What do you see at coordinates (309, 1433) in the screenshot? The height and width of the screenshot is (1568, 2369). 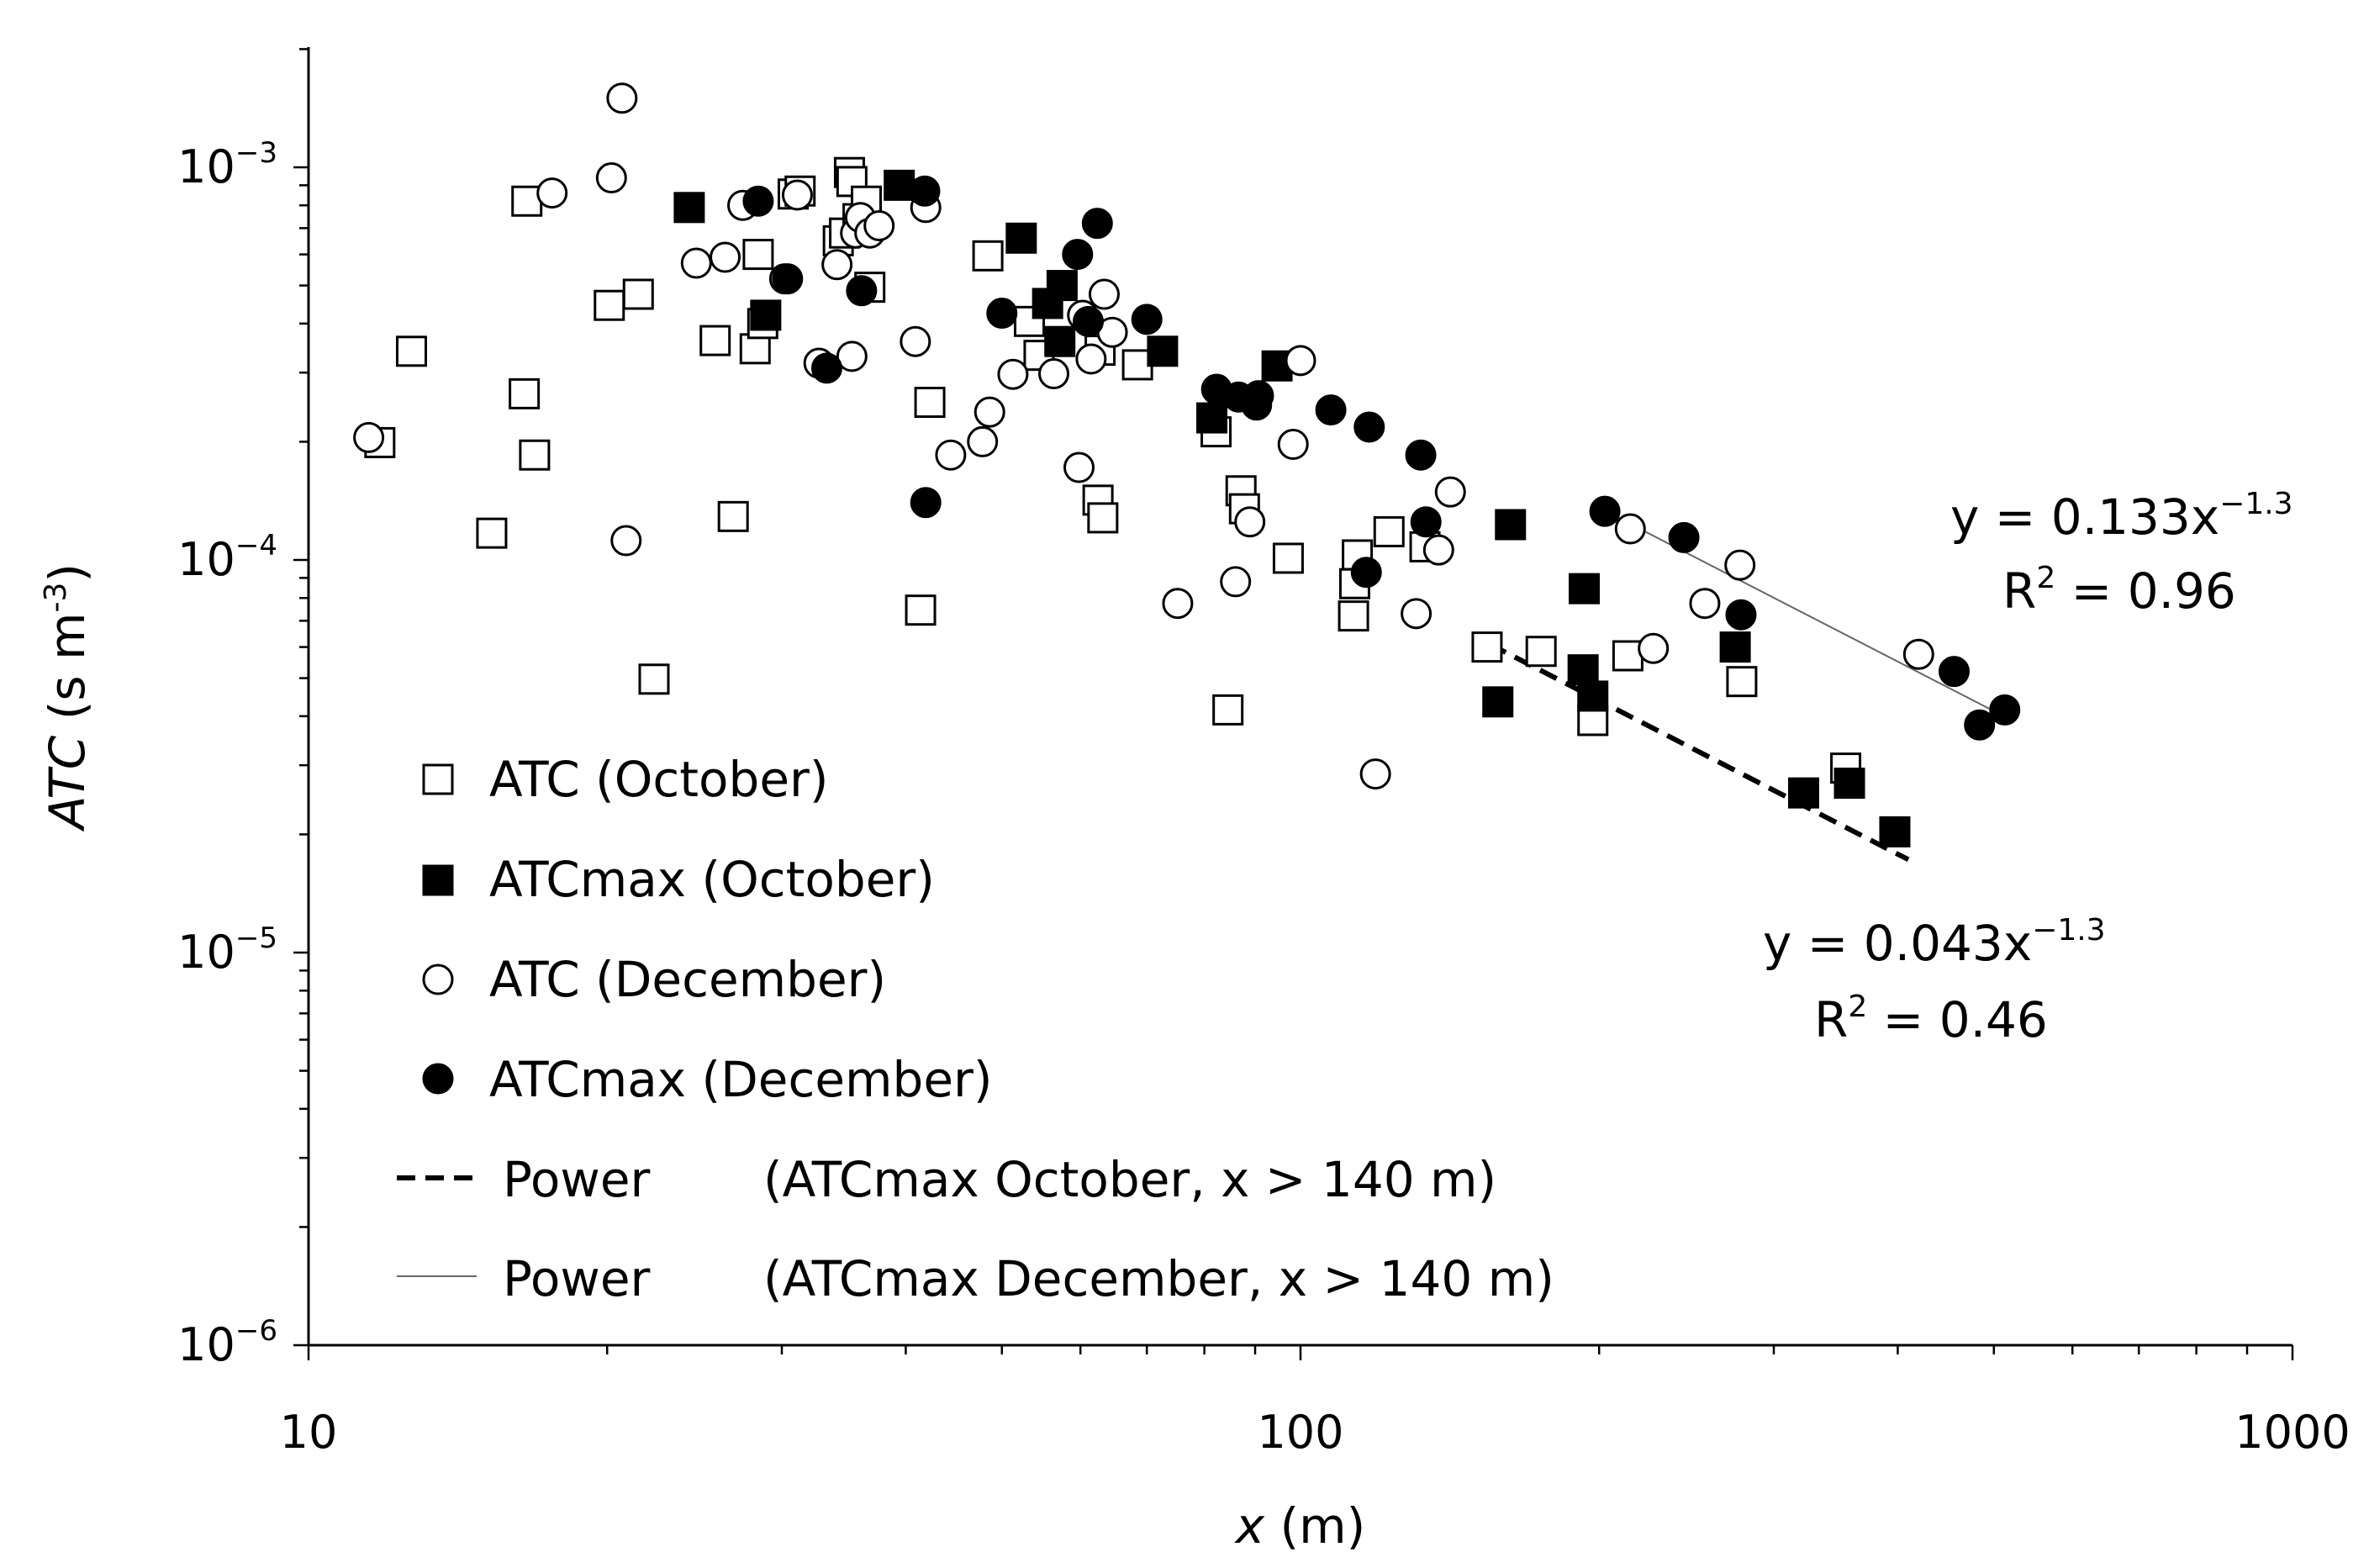 I see `x-tick-label: 10` at bounding box center [309, 1433].